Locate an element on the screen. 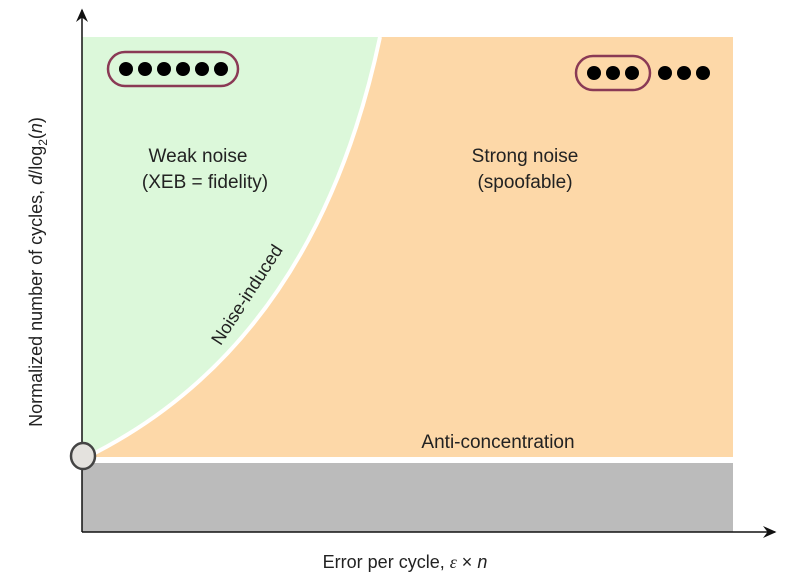  weak-noise-sublabel: (XEB = fidelity) is located at coordinates (205, 182).